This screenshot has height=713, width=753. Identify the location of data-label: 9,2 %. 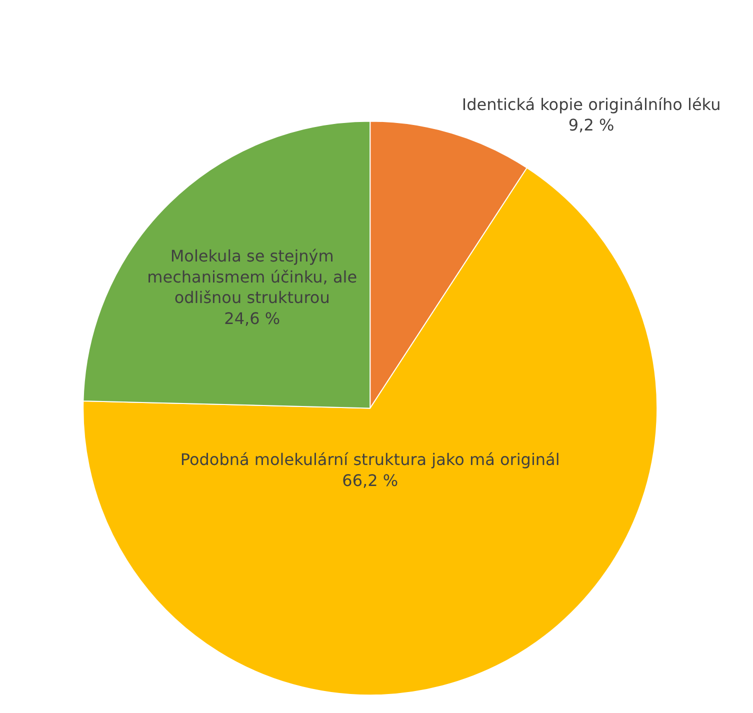
(591, 125).